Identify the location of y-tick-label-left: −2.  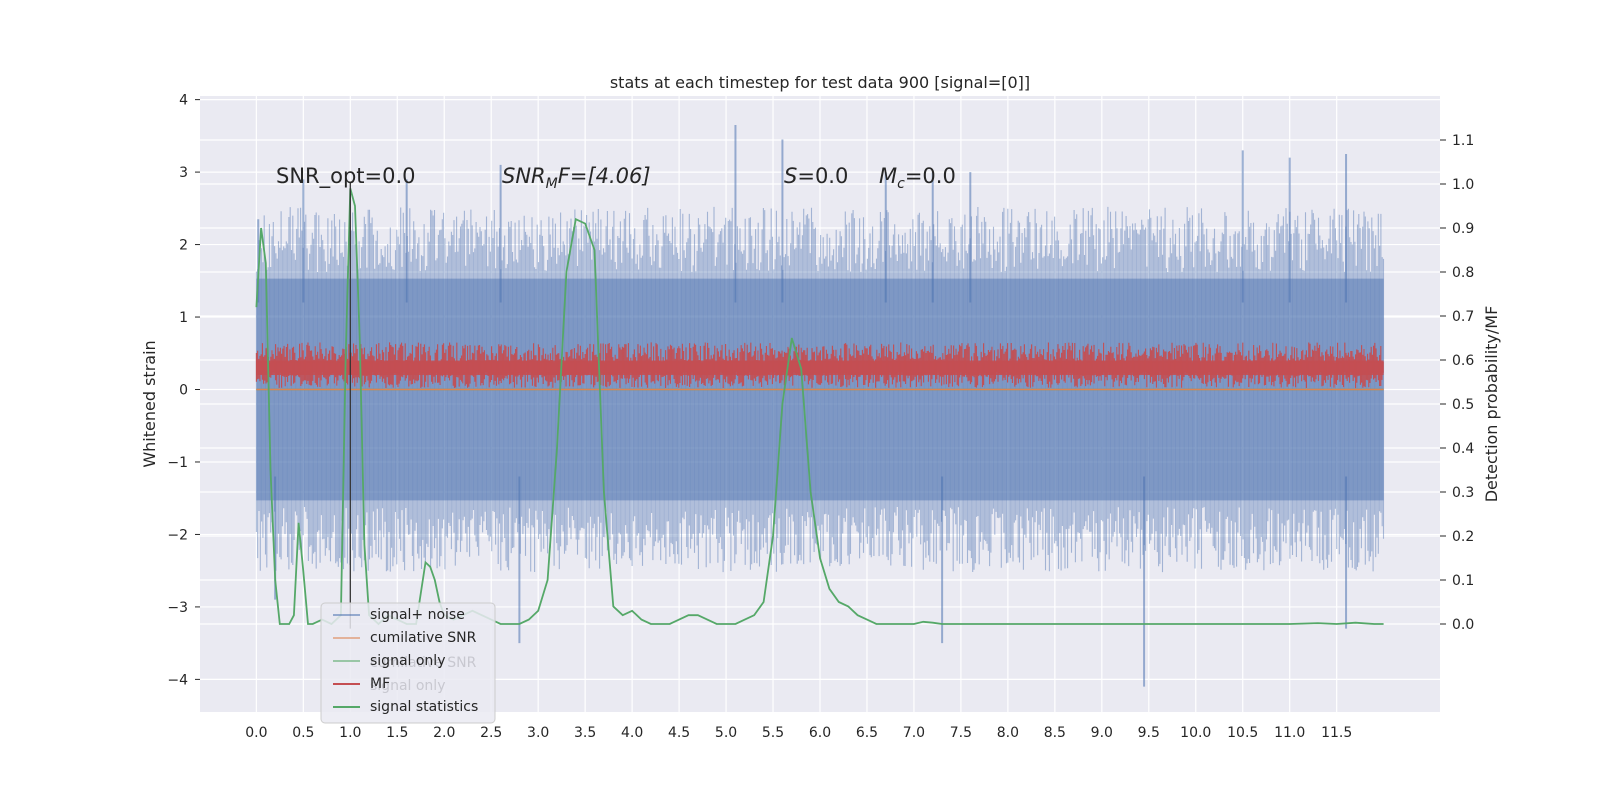
(177, 535).